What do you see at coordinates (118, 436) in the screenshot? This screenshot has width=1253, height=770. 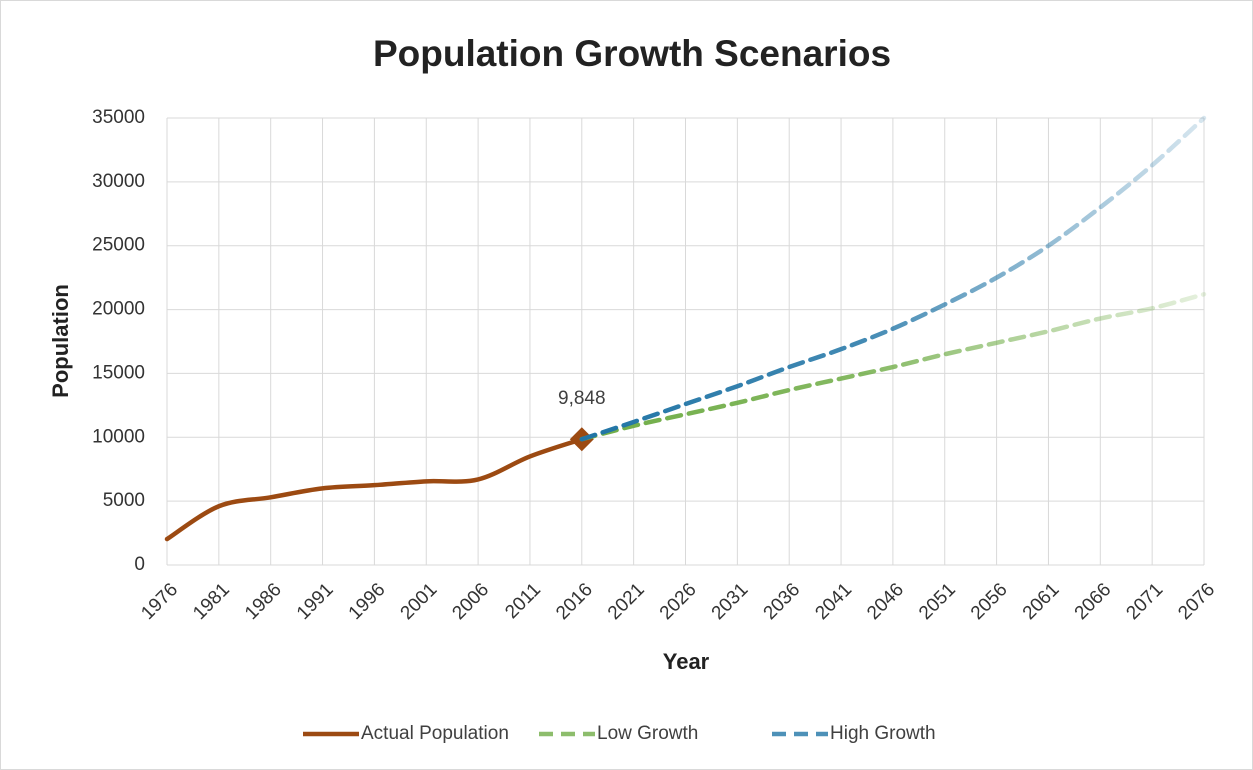 I see `y-tick-label: 10000` at bounding box center [118, 436].